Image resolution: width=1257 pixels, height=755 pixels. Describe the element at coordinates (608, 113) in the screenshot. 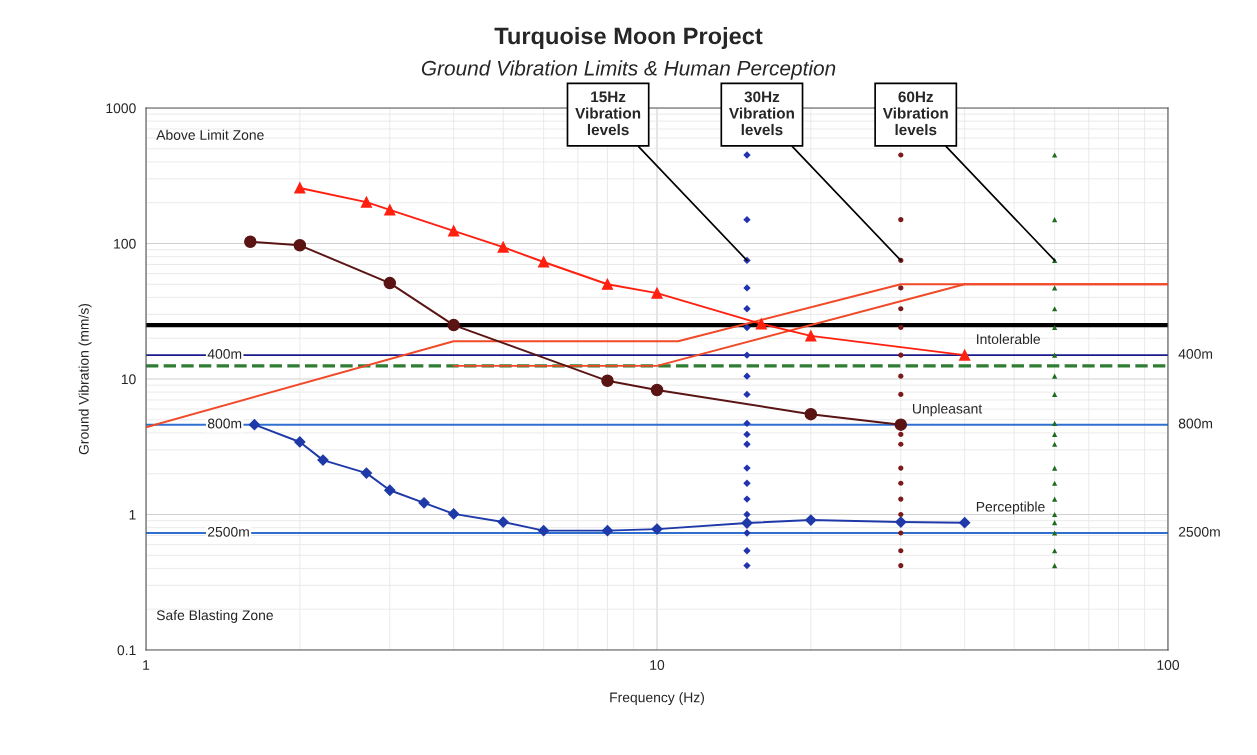

I see `annotation: 15Hz Vibration levels` at that location.